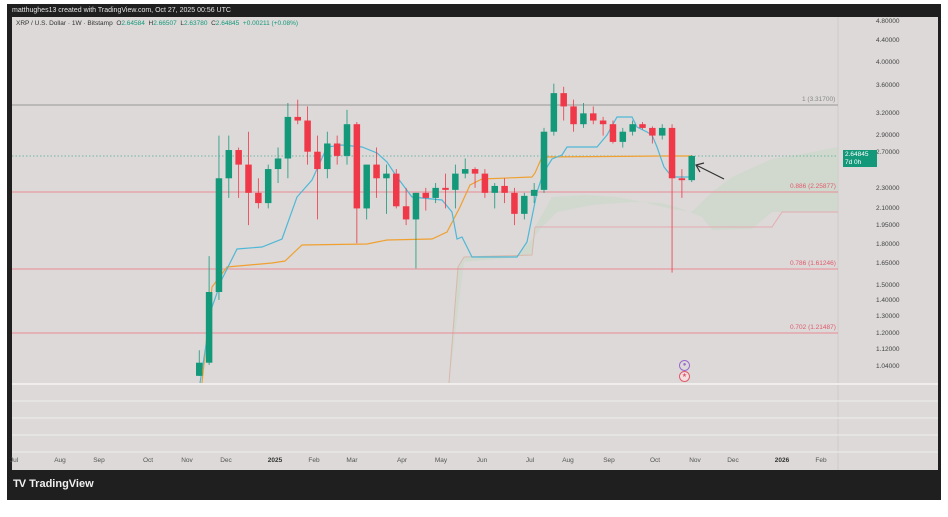 The height and width of the screenshot is (517, 948). What do you see at coordinates (14, 460) in the screenshot?
I see `x-tick: Jul` at bounding box center [14, 460].